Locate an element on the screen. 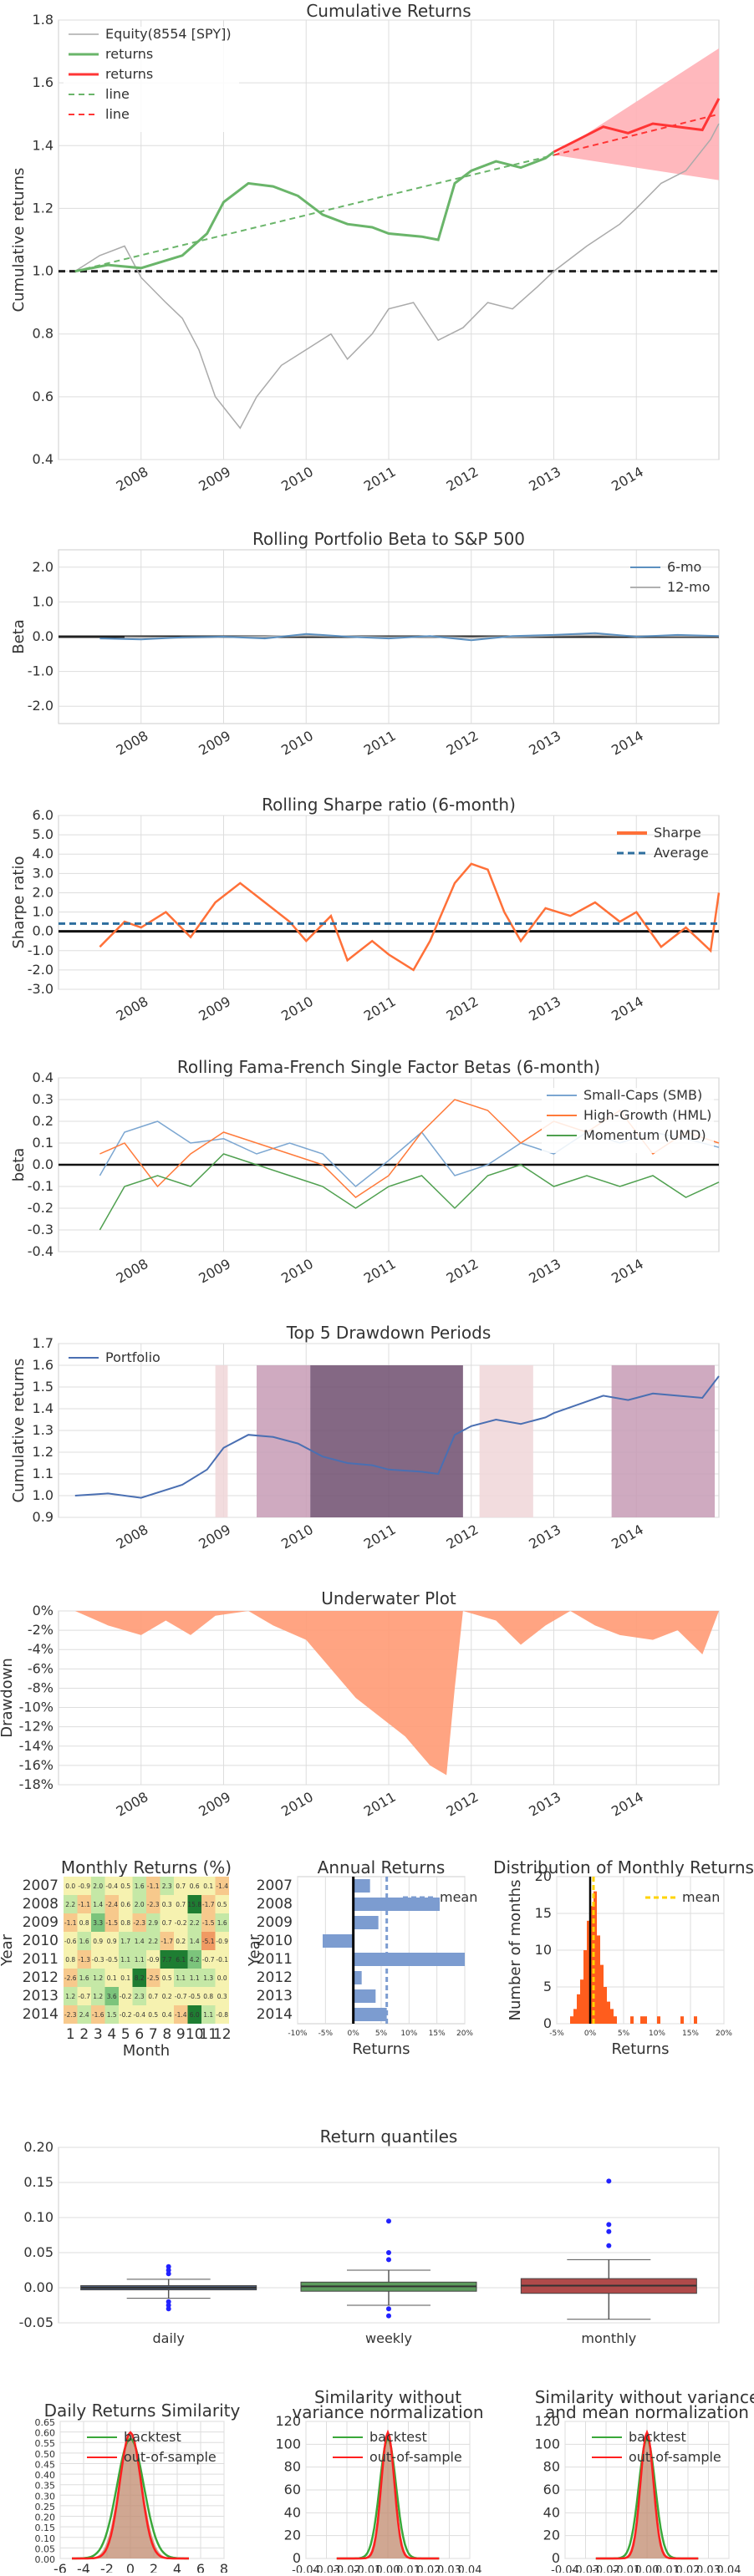  legend: mean is located at coordinates (440, 1897).